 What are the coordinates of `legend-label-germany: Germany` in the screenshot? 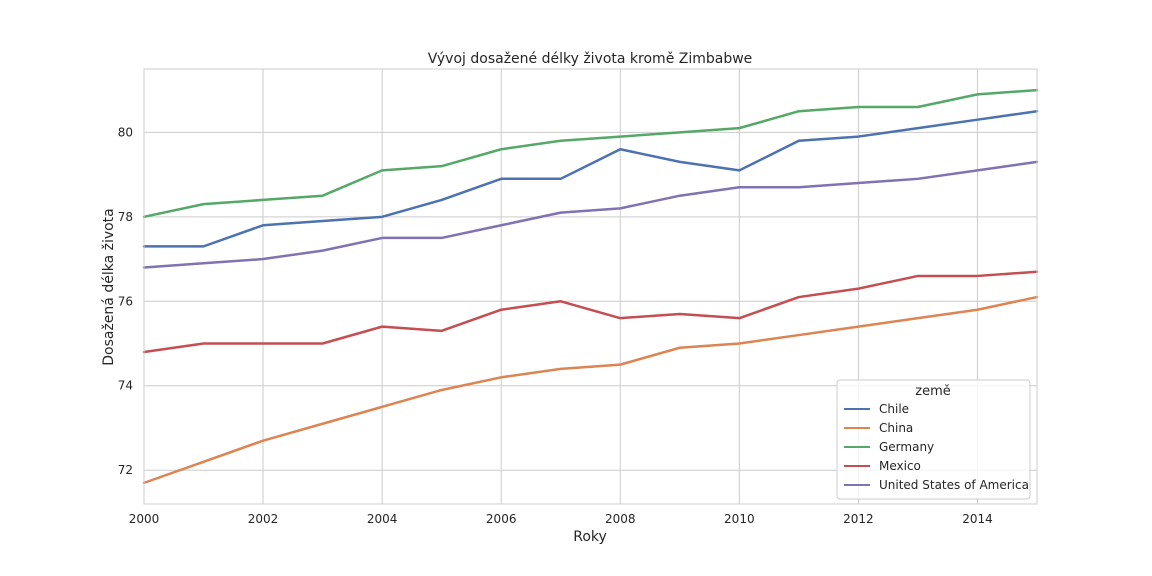 It's located at (906, 447).